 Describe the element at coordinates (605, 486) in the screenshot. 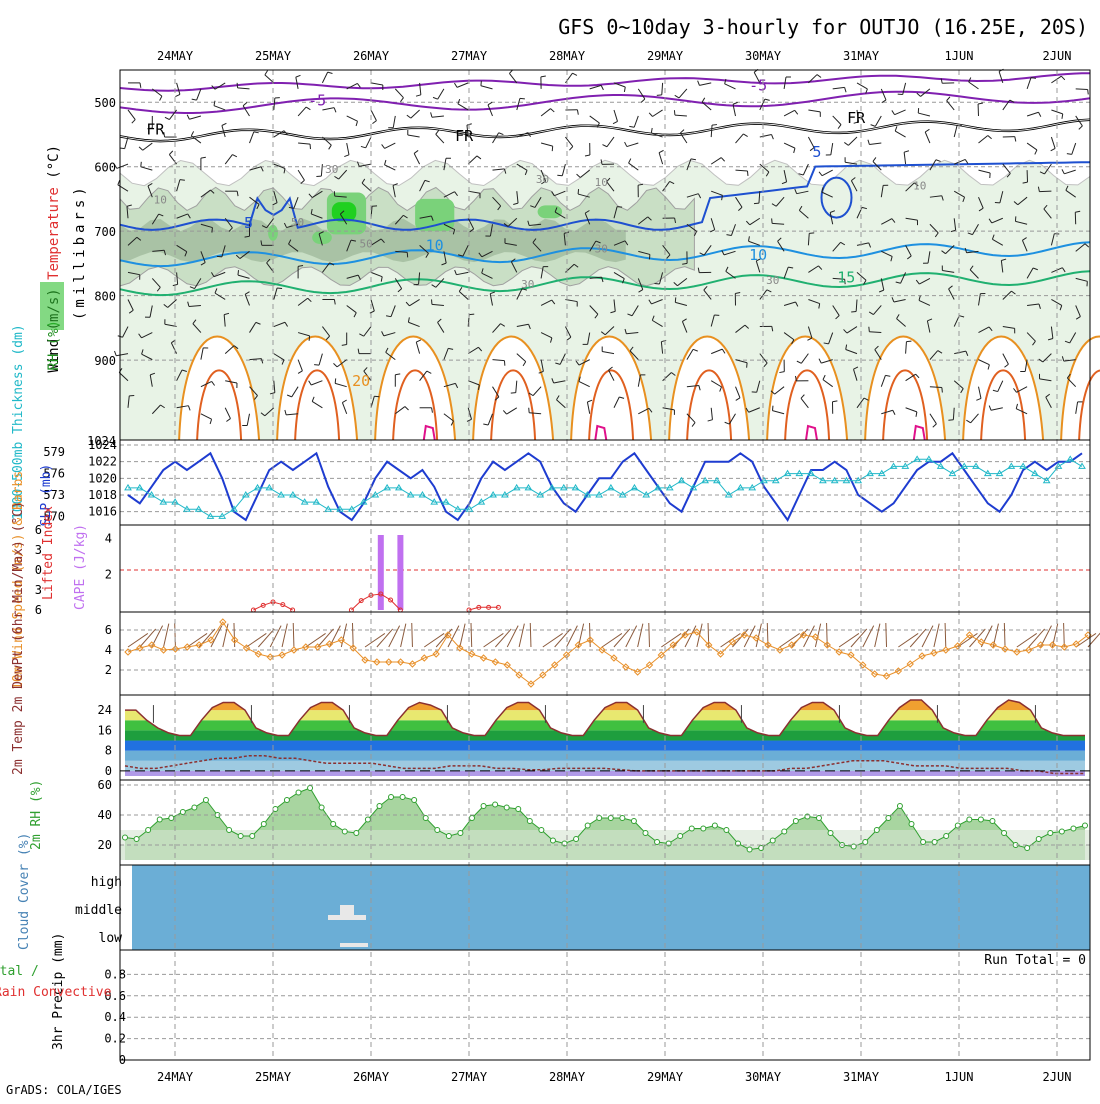

I see `slp-line` at that location.